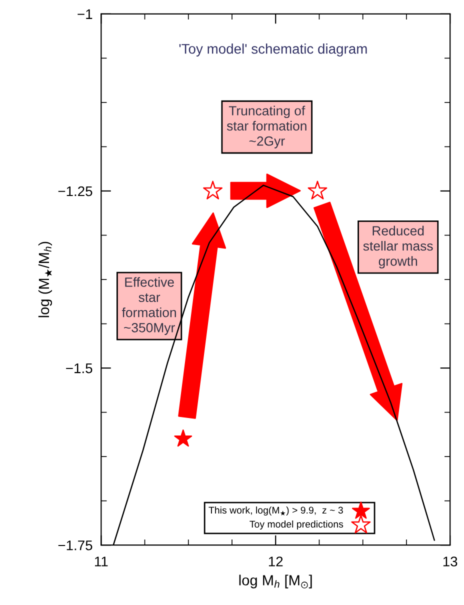  Describe the element at coordinates (275, 511) in the screenshot. I see `legend-label: This work, log(M$_{★}$) > 9.9, z ~ 3` at that location.